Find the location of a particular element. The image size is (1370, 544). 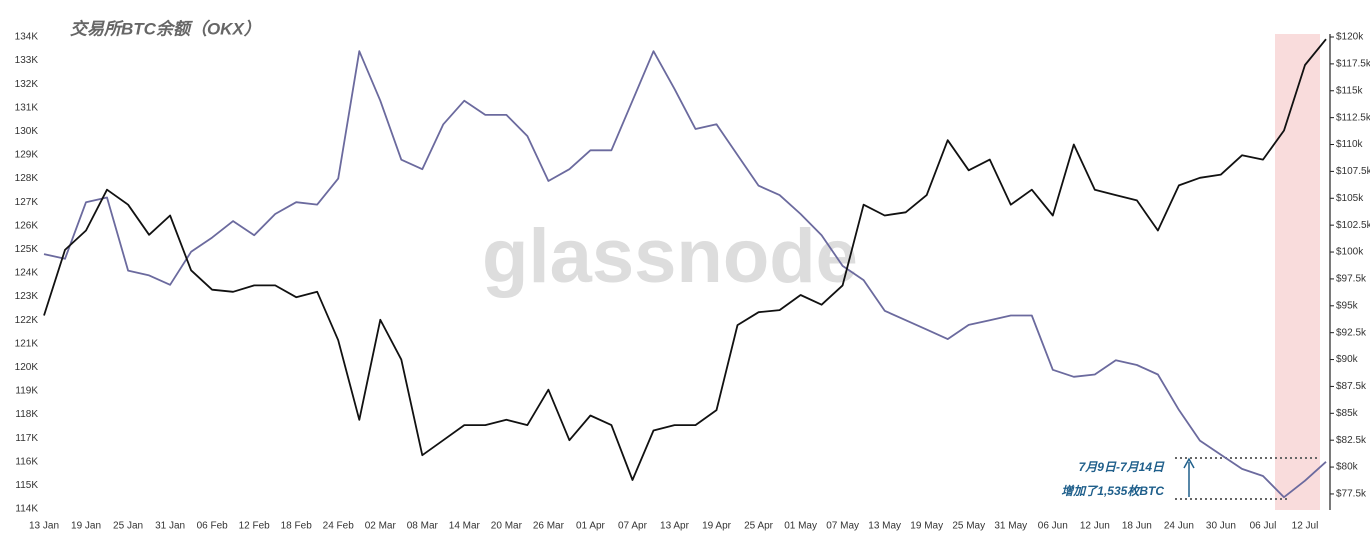

y2-tick-label: $100k is located at coordinates (1350, 252).